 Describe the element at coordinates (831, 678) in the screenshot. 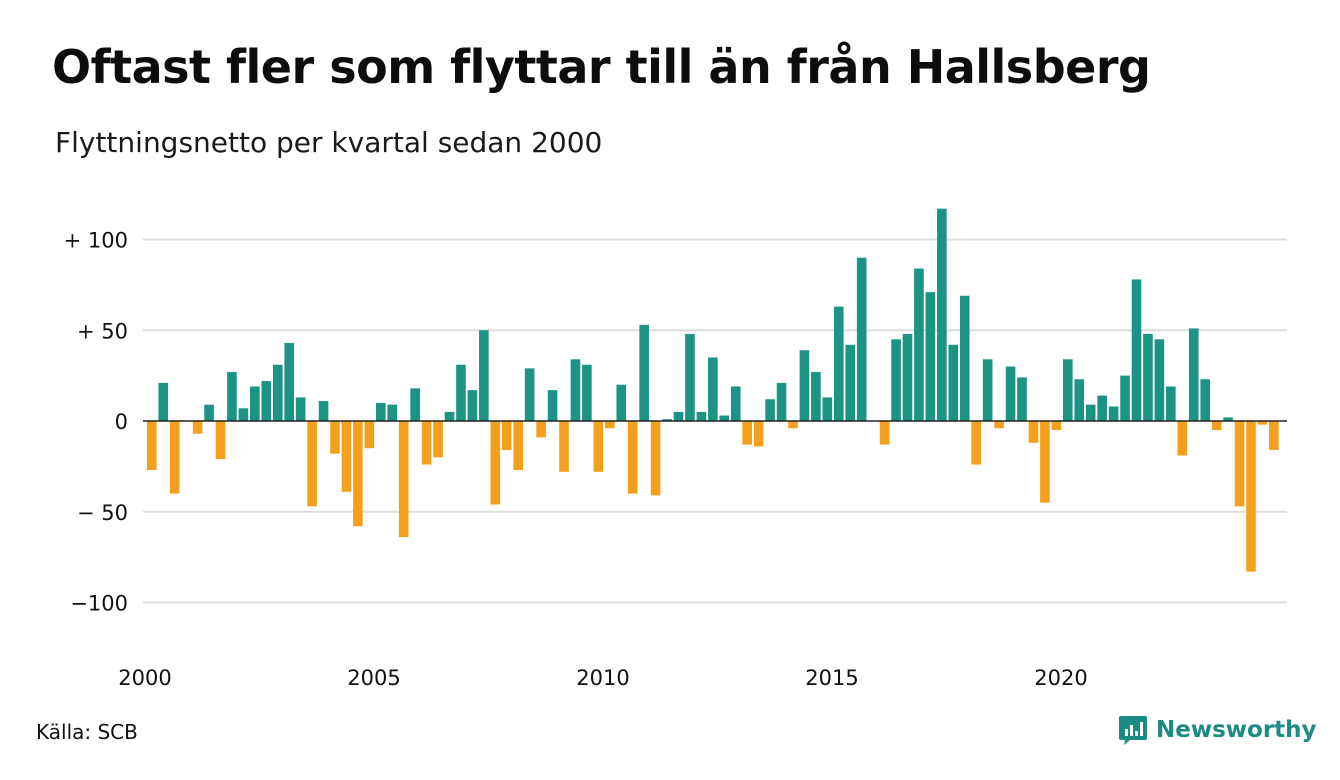

I see `x-tick-label: 2015` at that location.